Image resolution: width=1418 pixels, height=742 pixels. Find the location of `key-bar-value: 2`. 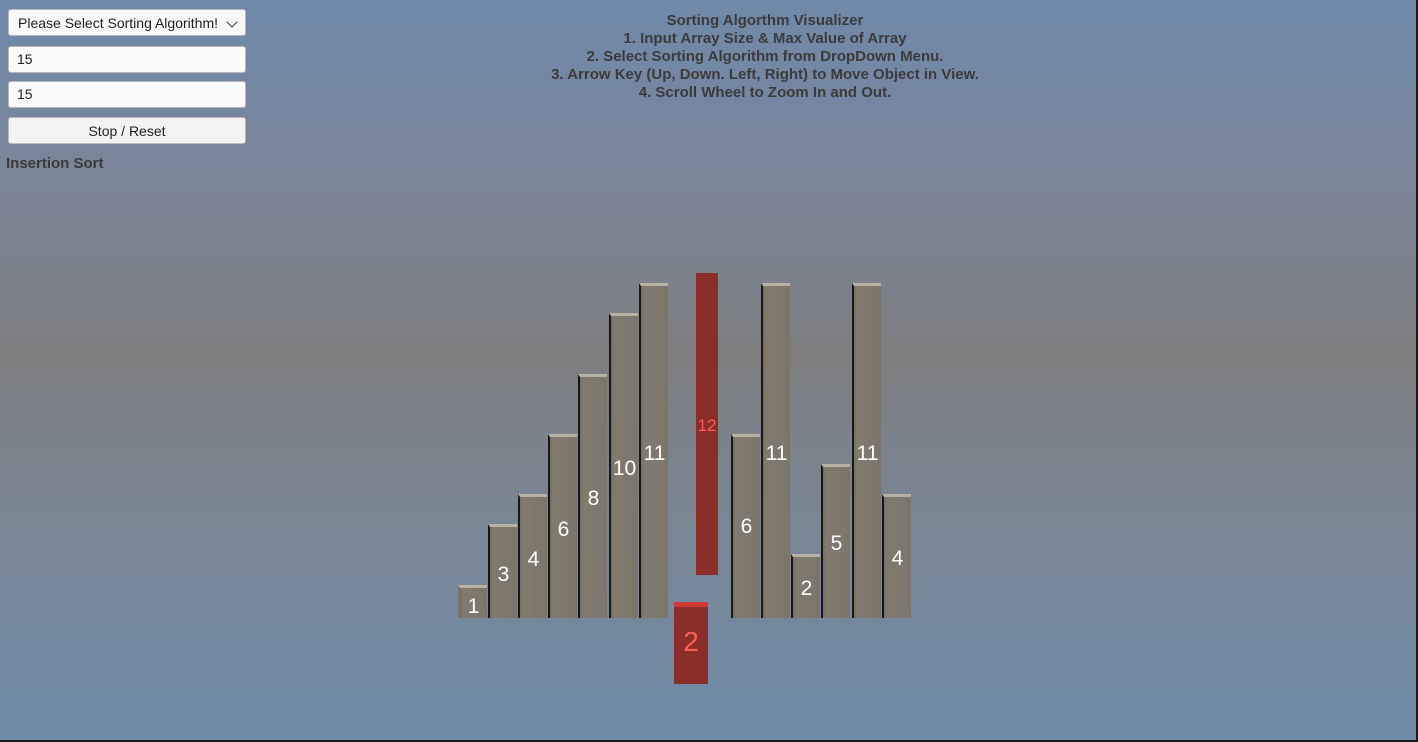

key-bar-value: 2 is located at coordinates (691, 641).